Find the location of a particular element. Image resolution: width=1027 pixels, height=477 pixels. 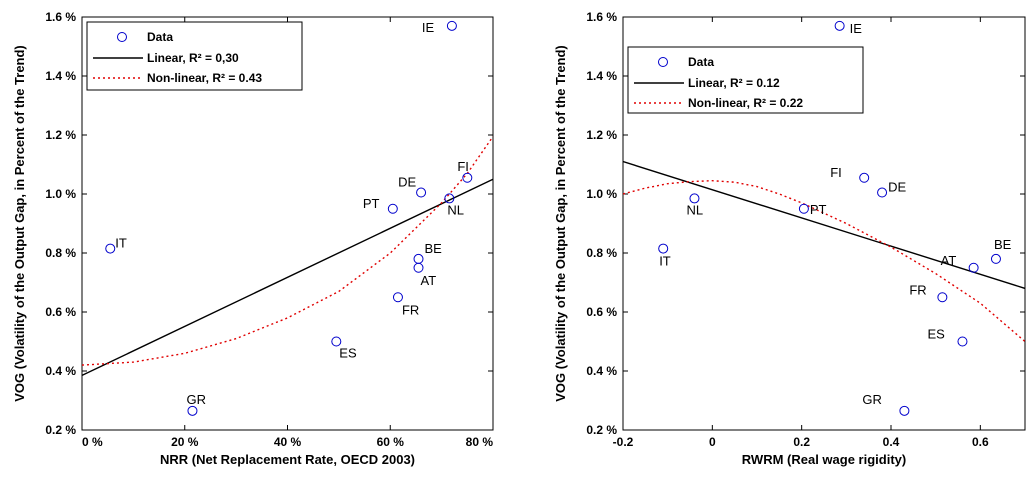

legend-label-nonlinear: Non-linear, R² = 0.43 is located at coordinates (204, 78).